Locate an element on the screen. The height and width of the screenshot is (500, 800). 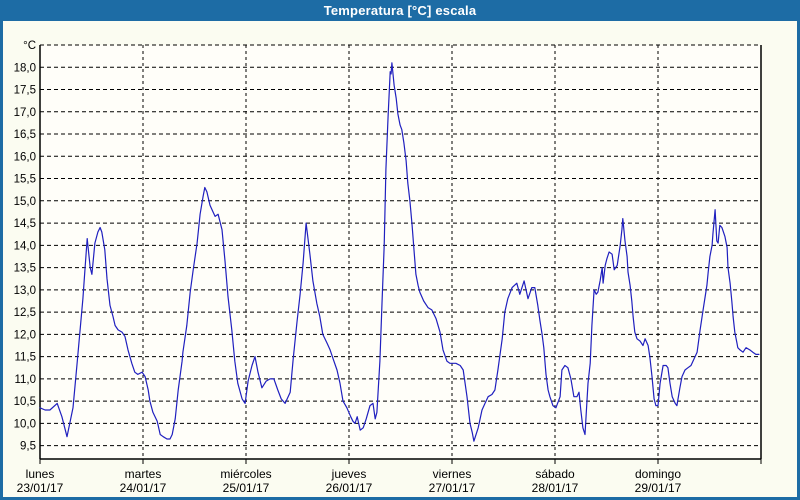
y-tick-label: 14,0 is located at coordinates (25, 246).